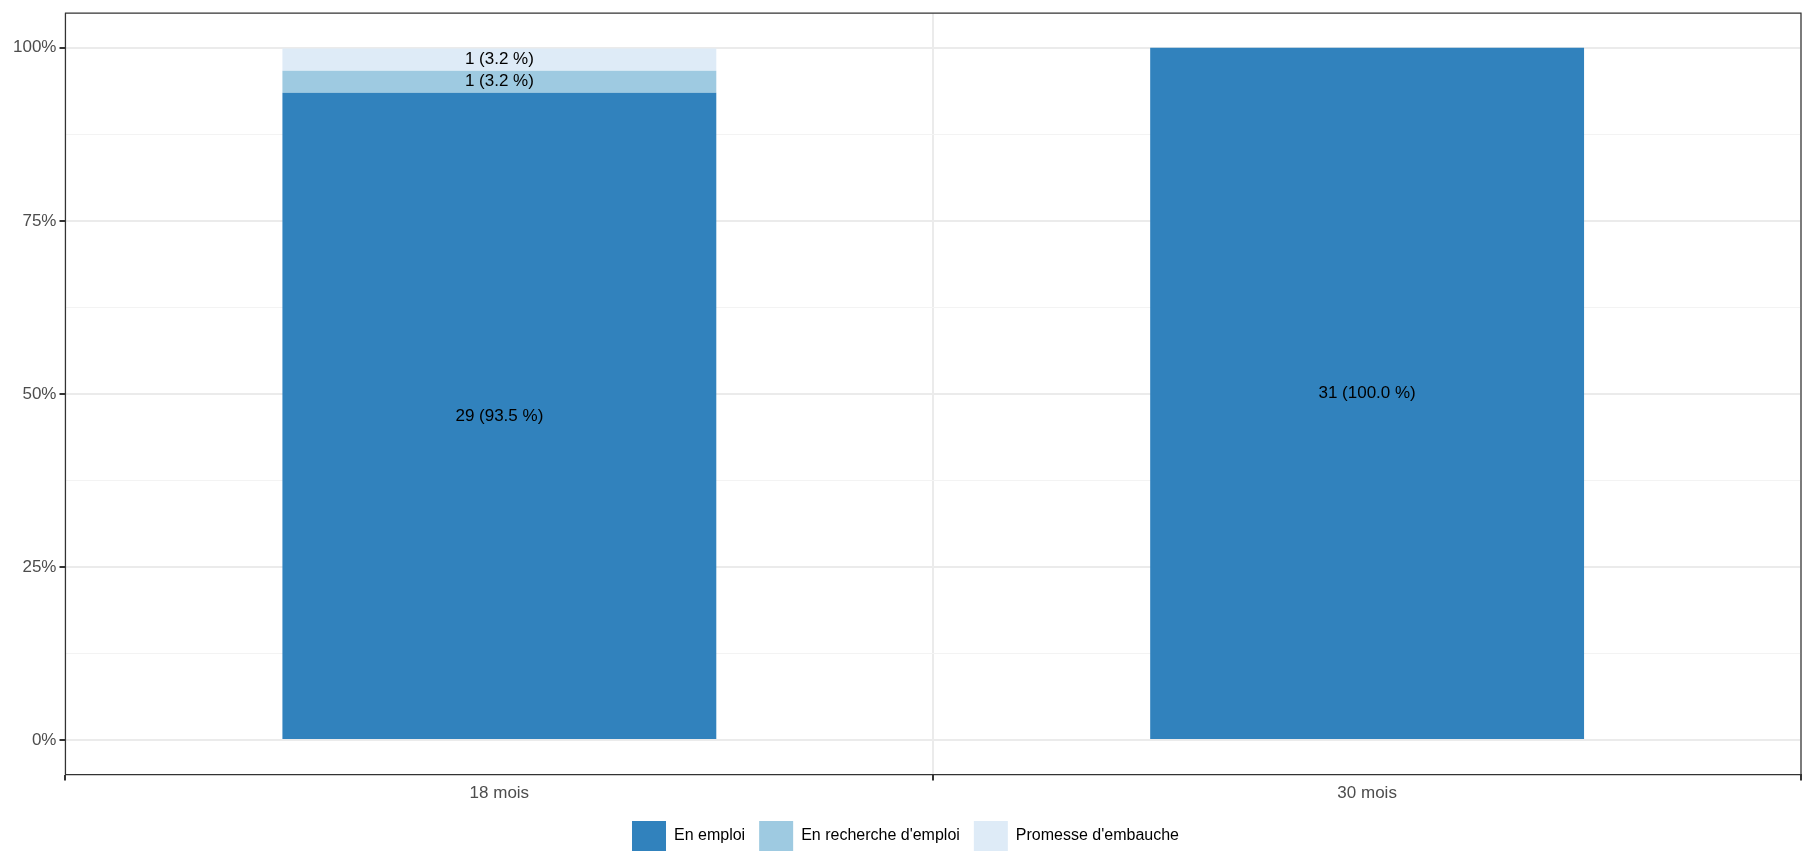 This screenshot has width=1811, height=865. I want to click on legend-label: En recherche d'emploi, so click(880, 835).